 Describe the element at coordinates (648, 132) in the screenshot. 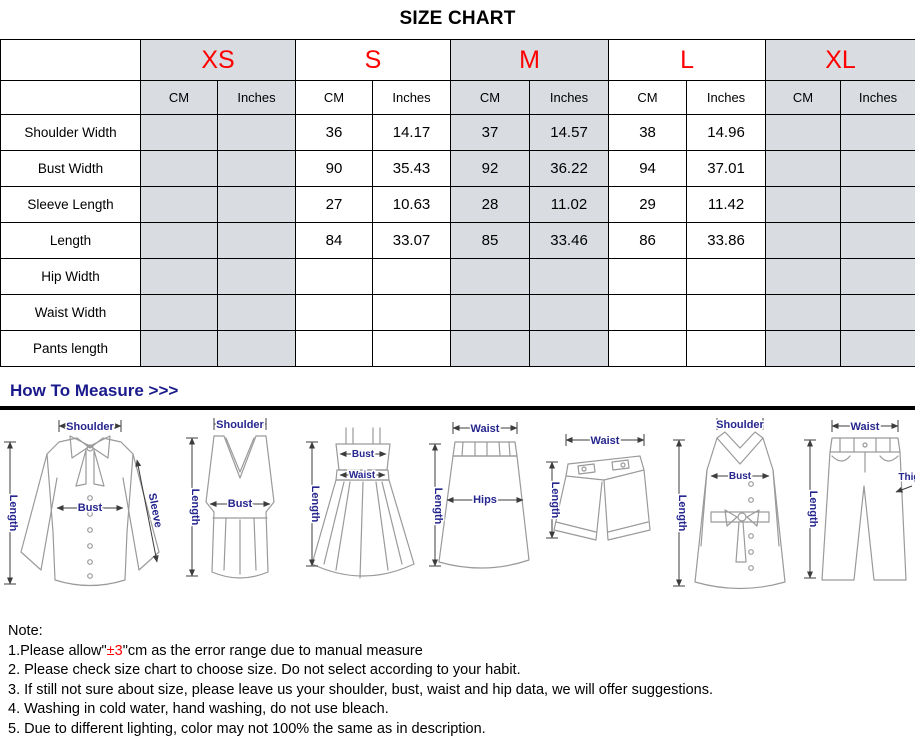

I see `cell: 38` at that location.